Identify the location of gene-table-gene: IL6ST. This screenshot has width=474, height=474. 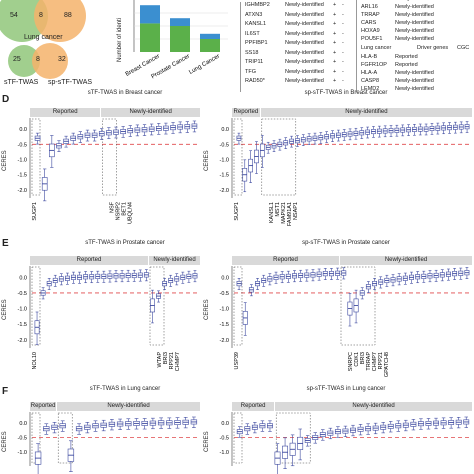
(252, 33).